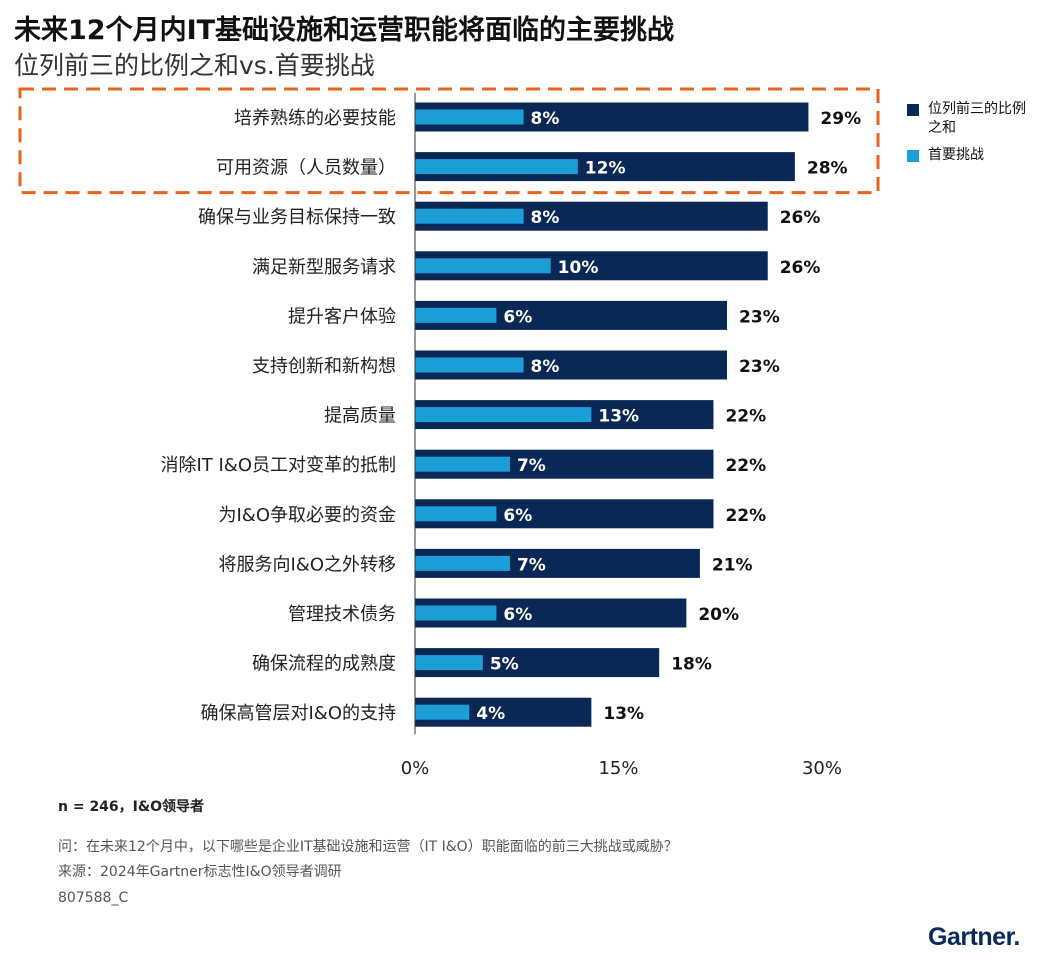 This screenshot has width=1053, height=959. What do you see at coordinates (360, 416) in the screenshot?
I see `category-label: 提高质量` at bounding box center [360, 416].